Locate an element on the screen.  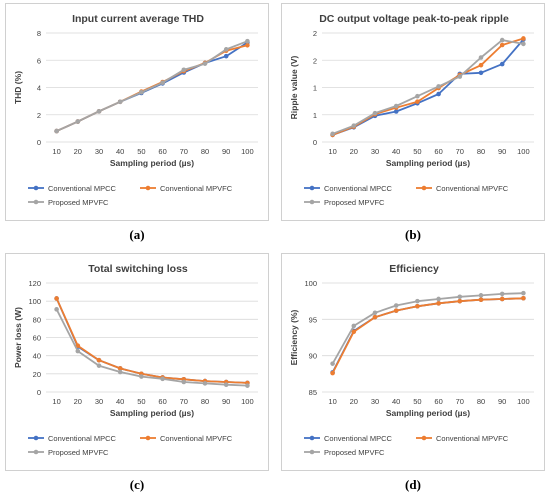
caption-a: (a) is located at coordinates (137, 234).